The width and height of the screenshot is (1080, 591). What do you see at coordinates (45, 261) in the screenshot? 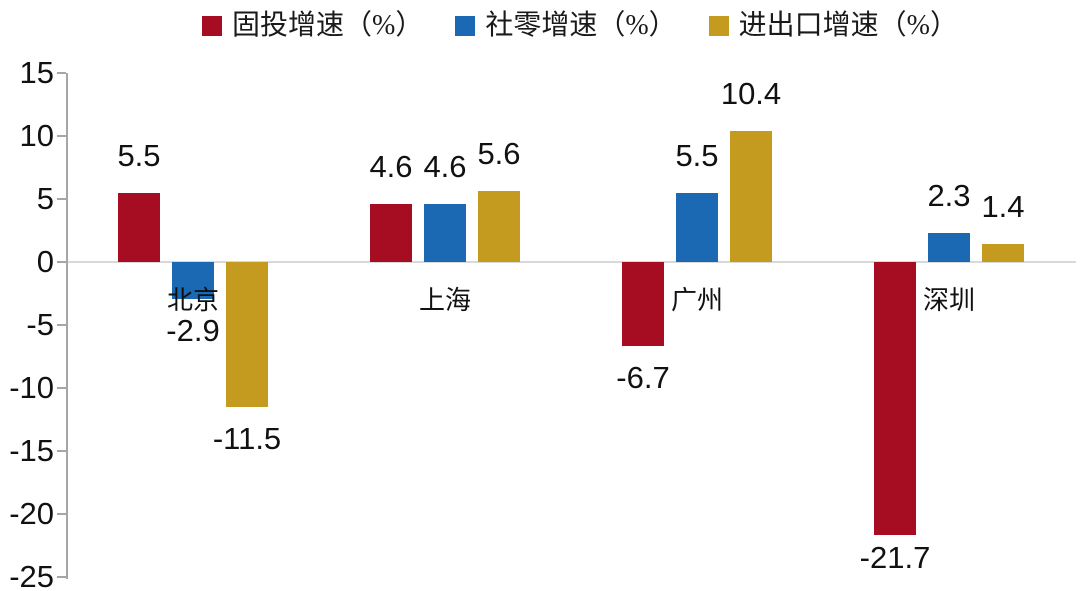
I see `y-tick-label: 0` at bounding box center [45, 261].